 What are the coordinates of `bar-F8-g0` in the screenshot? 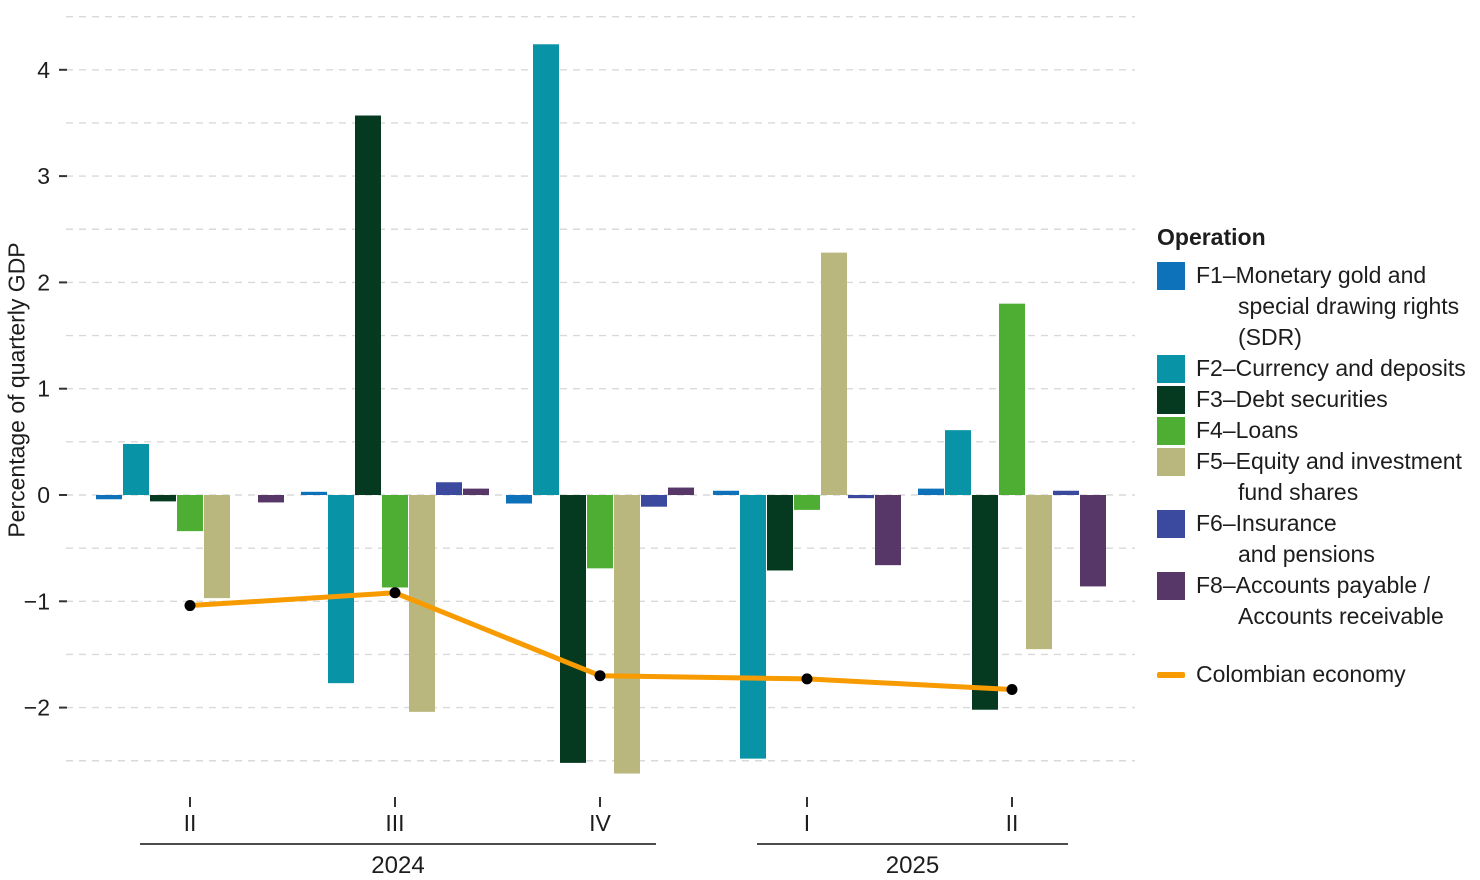 It's located at (271, 499).